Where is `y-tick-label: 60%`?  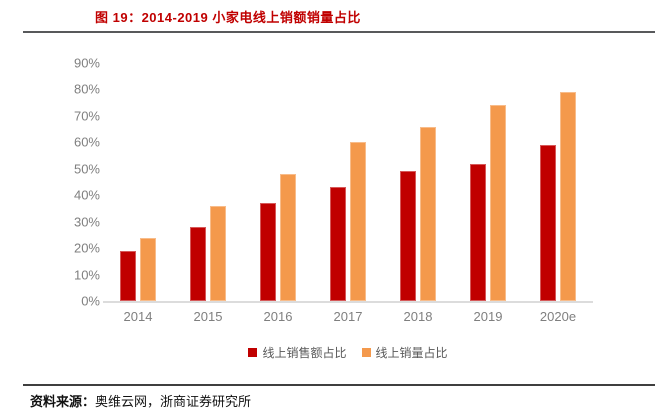 y-tick-label: 60% is located at coordinates (86, 142).